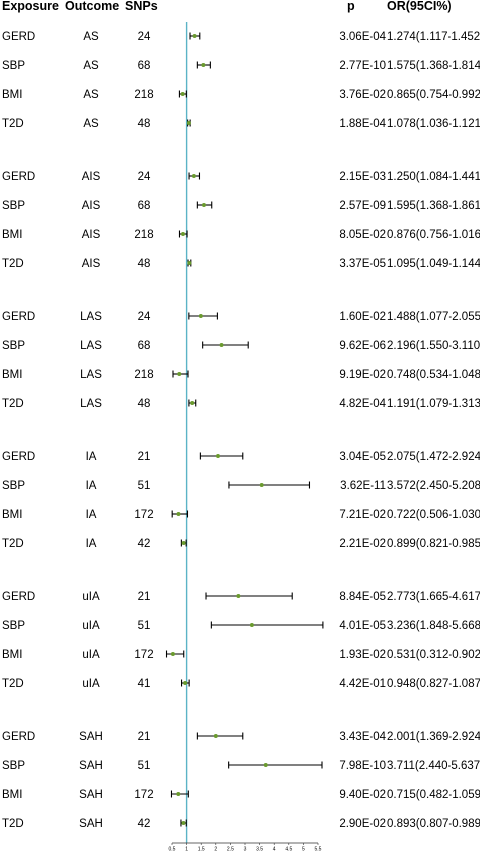 The width and height of the screenshot is (480, 852). I want to click on p-value: 2.90E-02, so click(362, 824).